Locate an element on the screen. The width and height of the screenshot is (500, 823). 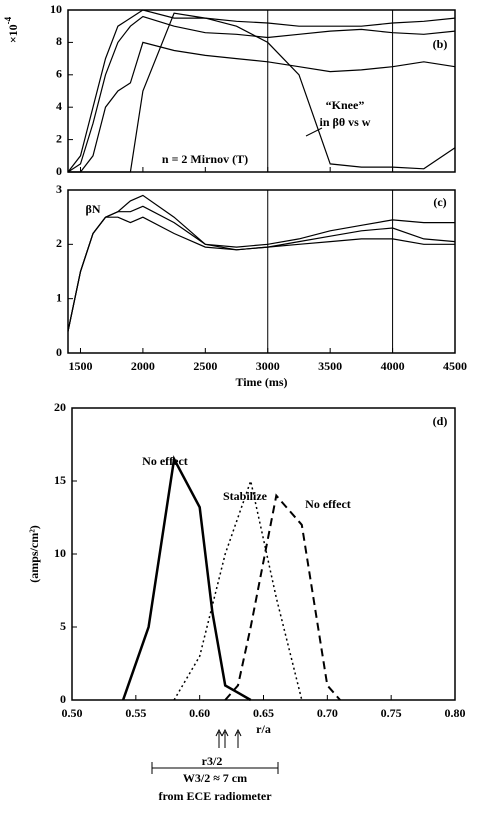
y-tick-label: 4 is located at coordinates (59, 106).